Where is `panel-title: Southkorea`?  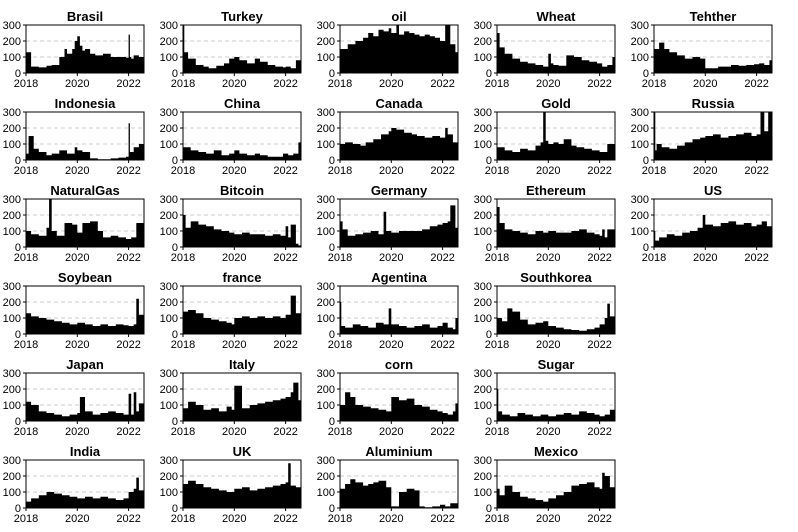 panel-title: Southkorea is located at coordinates (556, 277).